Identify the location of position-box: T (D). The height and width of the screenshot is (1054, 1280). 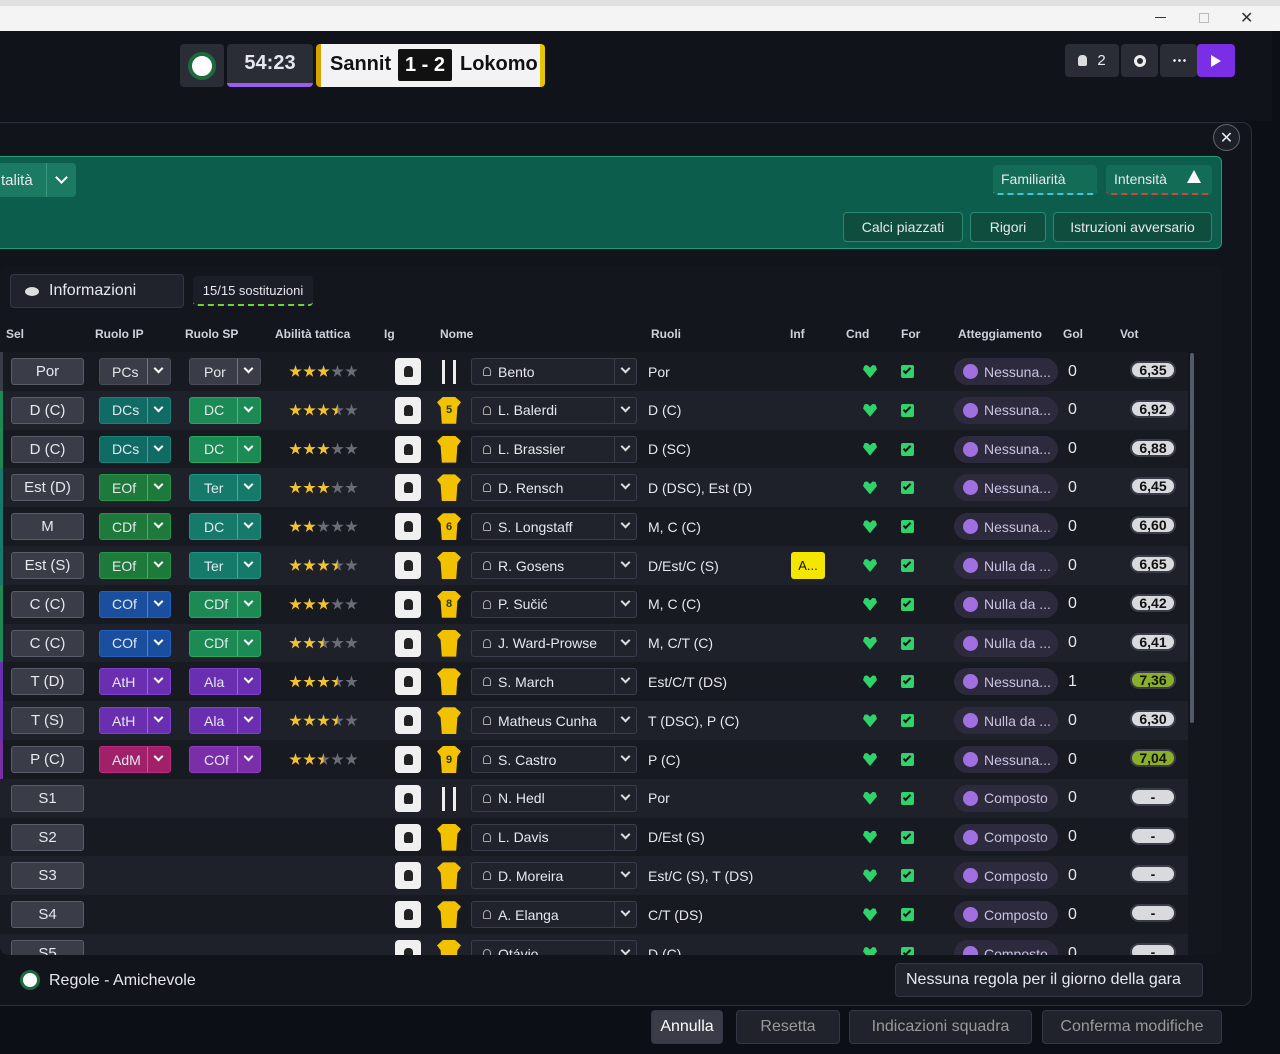
(47, 682).